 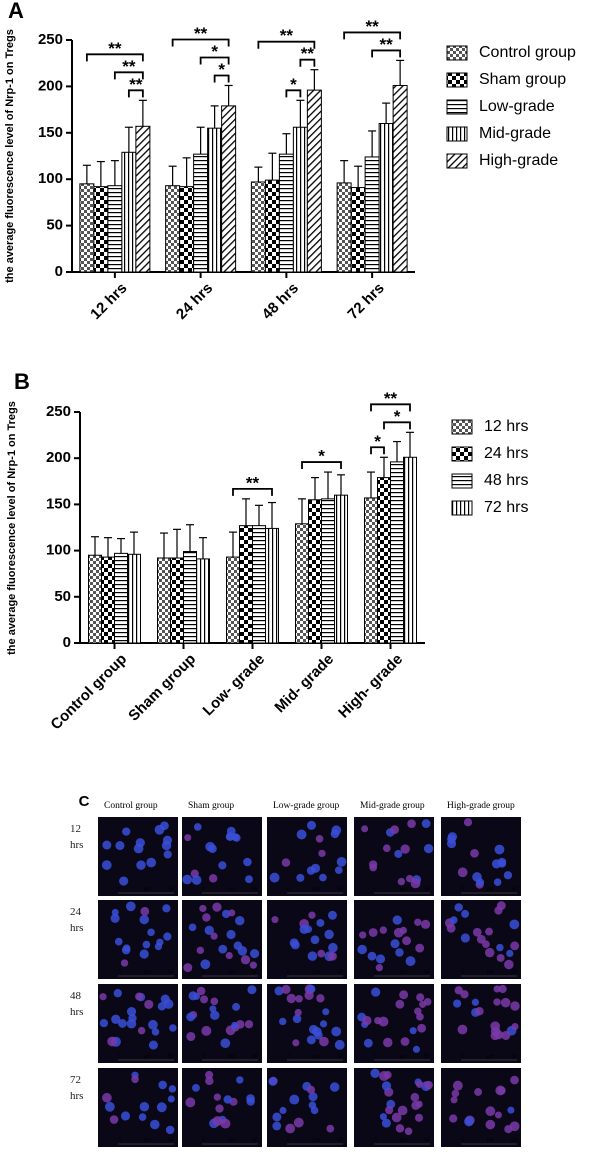 I want to click on y-tick-label: 100, so click(x=50, y=178).